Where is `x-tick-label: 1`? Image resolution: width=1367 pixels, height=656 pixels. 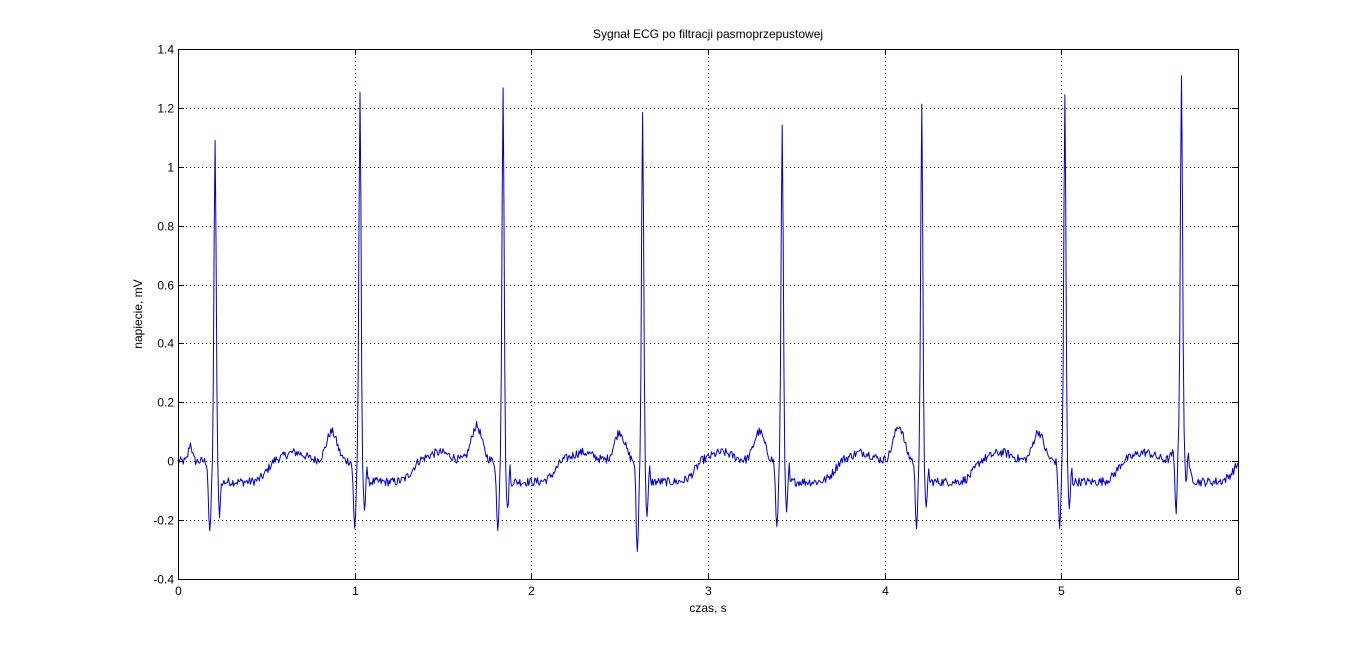
x-tick-label: 1 is located at coordinates (355, 591).